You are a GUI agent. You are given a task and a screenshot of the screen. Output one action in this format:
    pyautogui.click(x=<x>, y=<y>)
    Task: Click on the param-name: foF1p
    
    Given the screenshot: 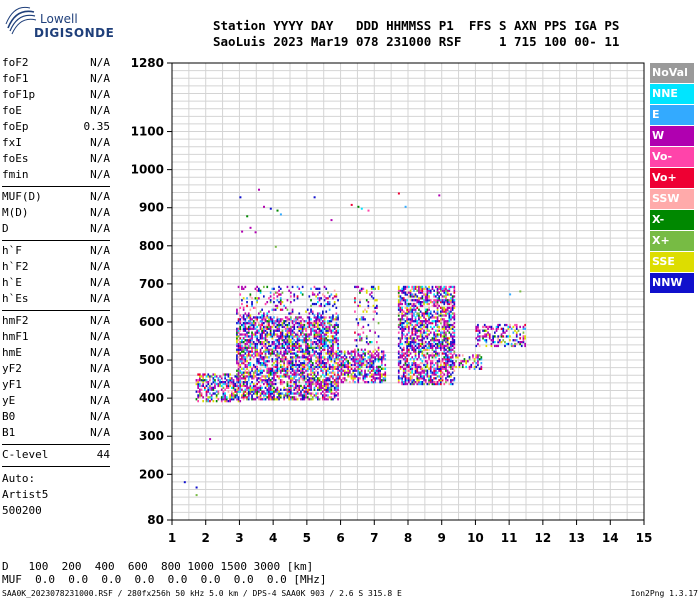 What is the action you would take?
    pyautogui.click(x=19, y=94)
    